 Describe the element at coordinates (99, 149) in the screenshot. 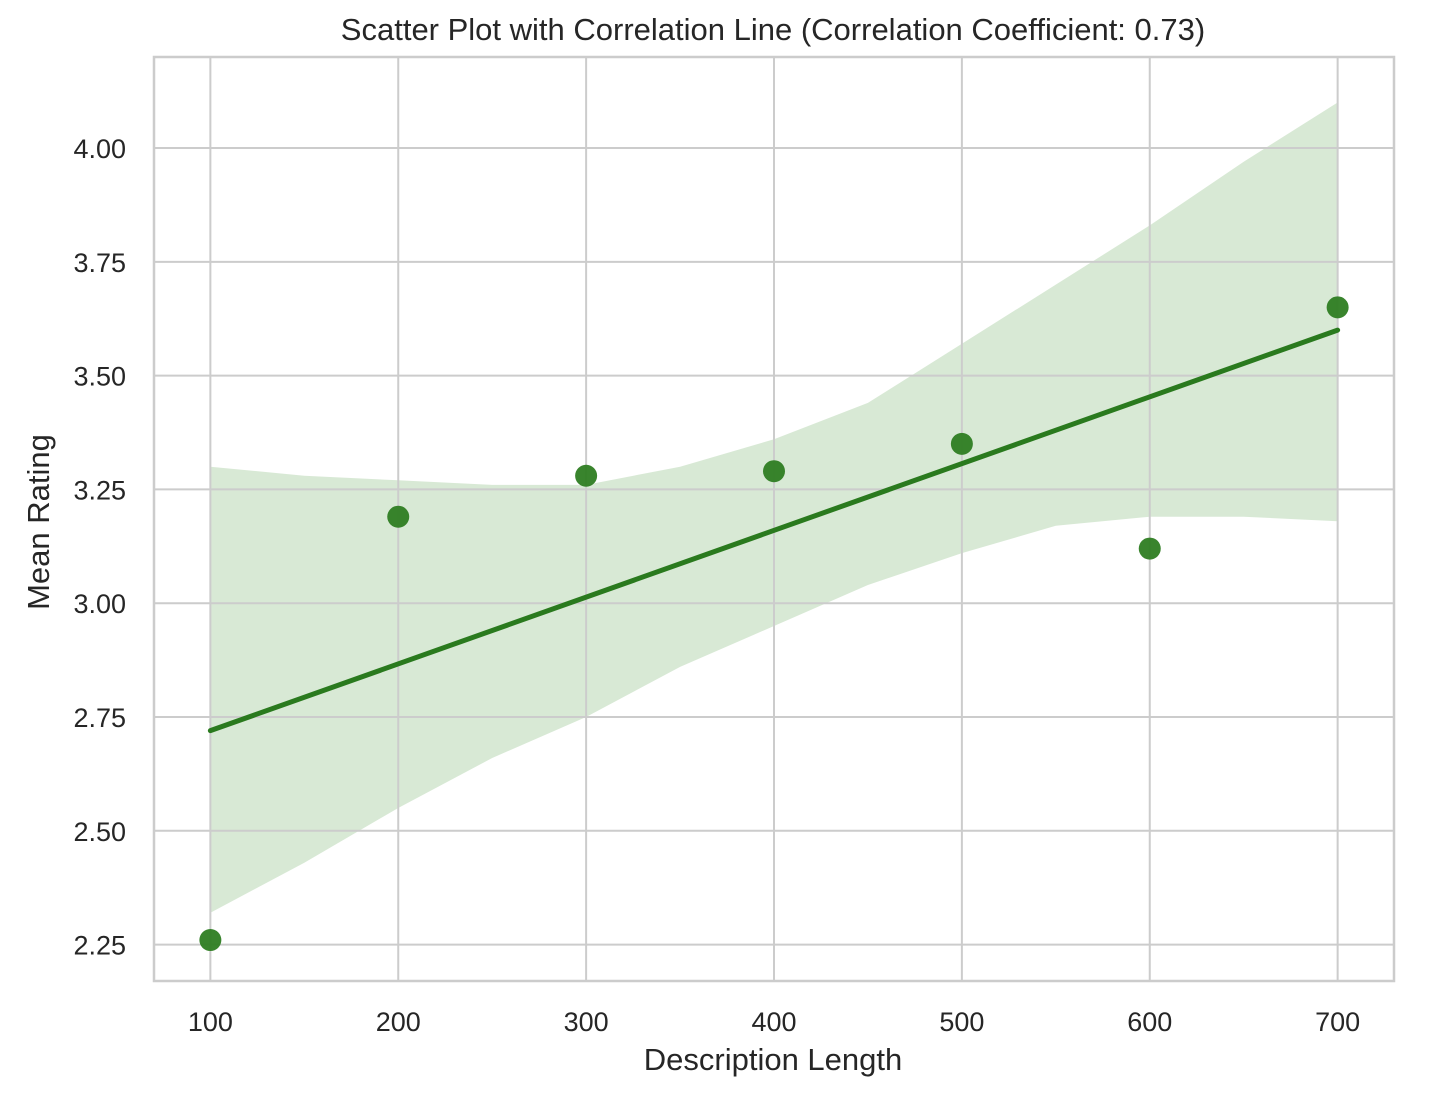

I see `y-tick-label: 4.00` at that location.